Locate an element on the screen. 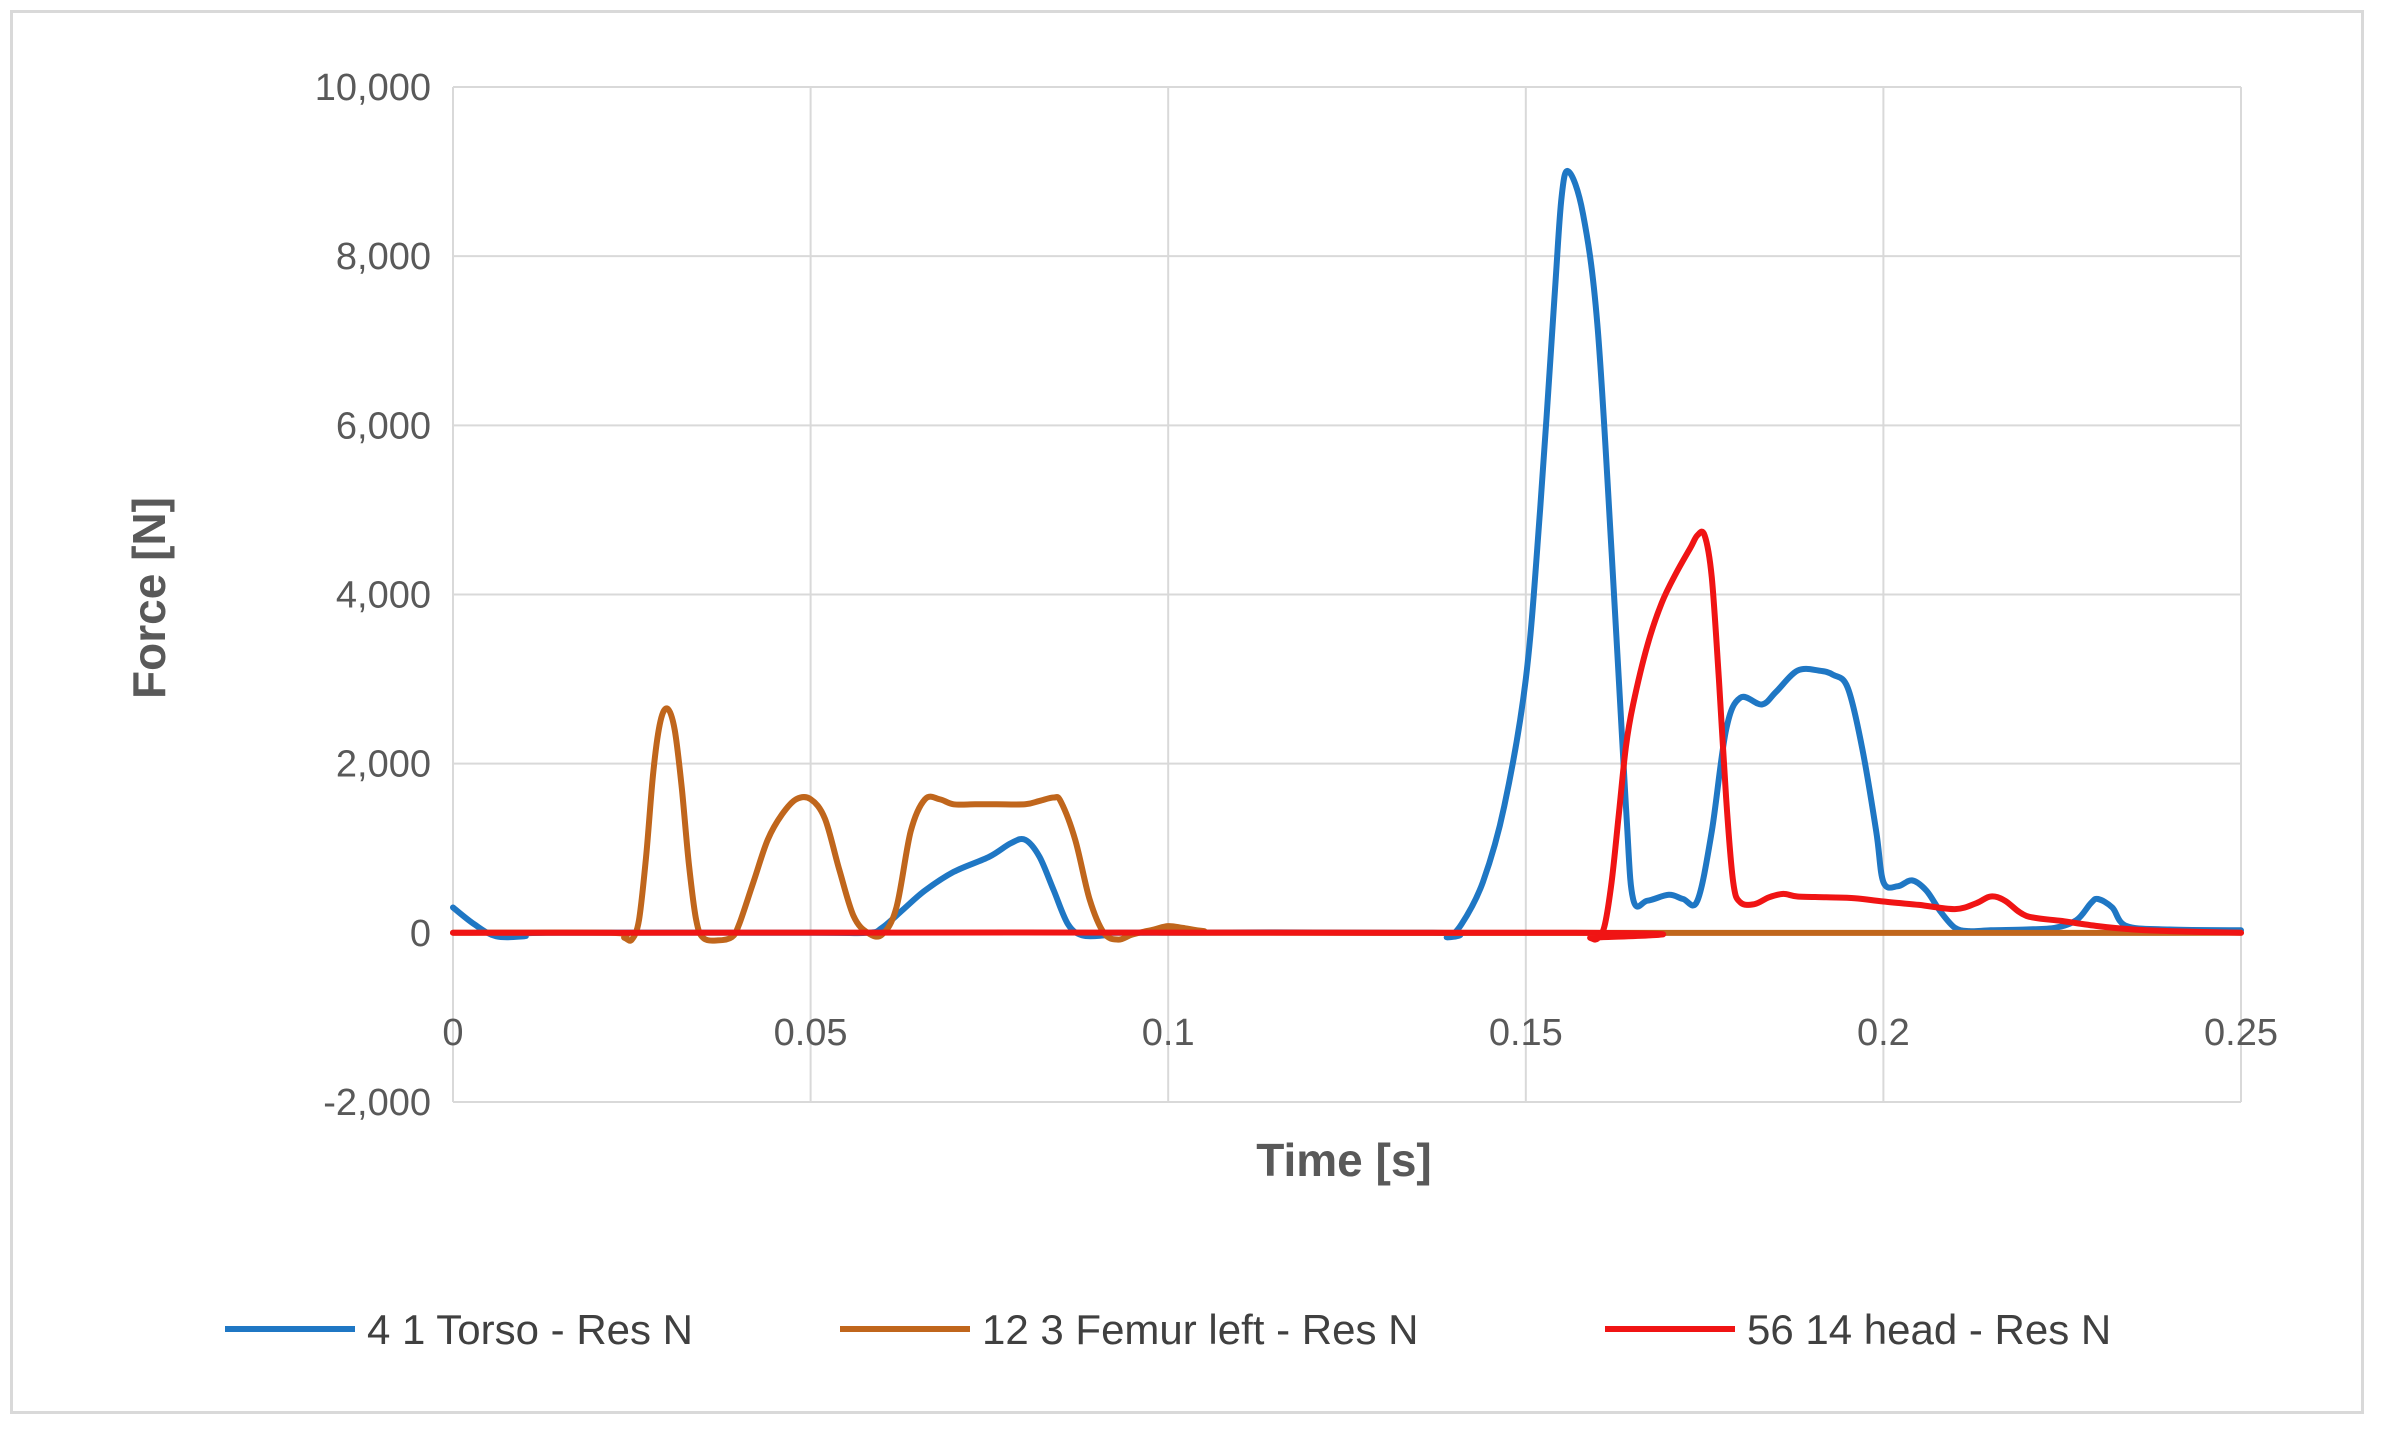  y-tick-label-5: 8,000 is located at coordinates (383, 257).